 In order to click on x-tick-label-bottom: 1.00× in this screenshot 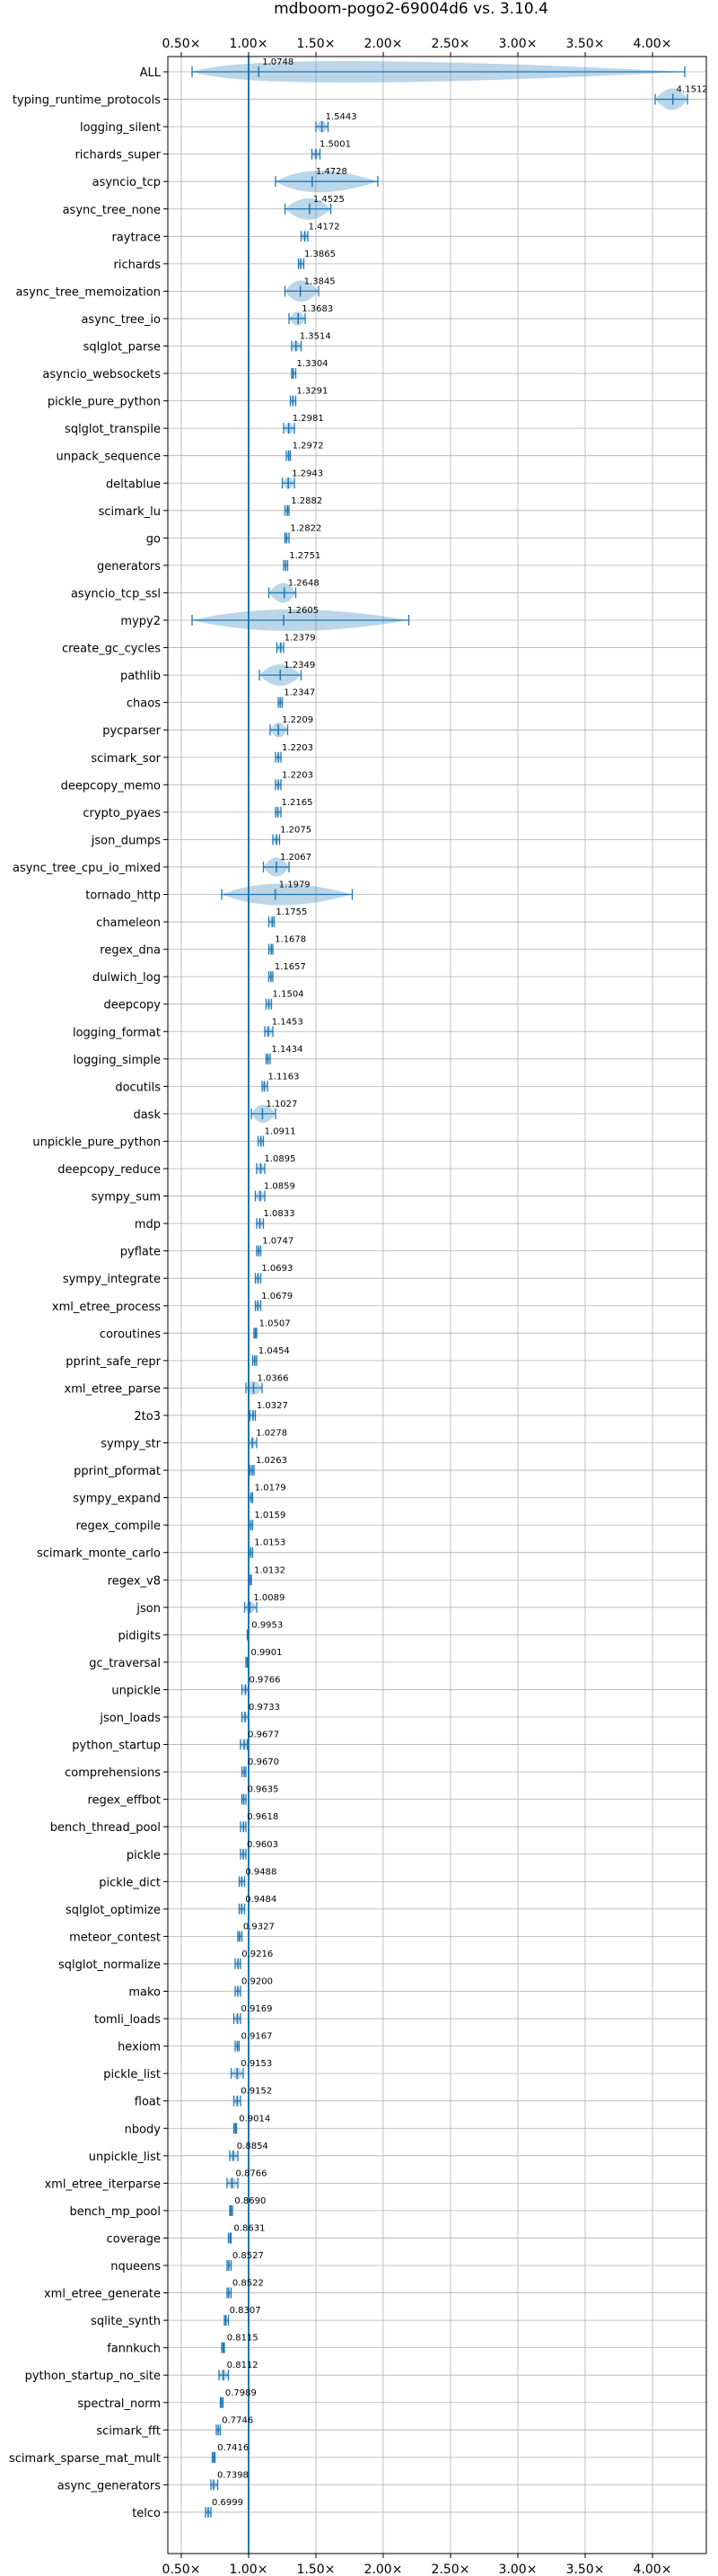, I will do `click(249, 2569)`.